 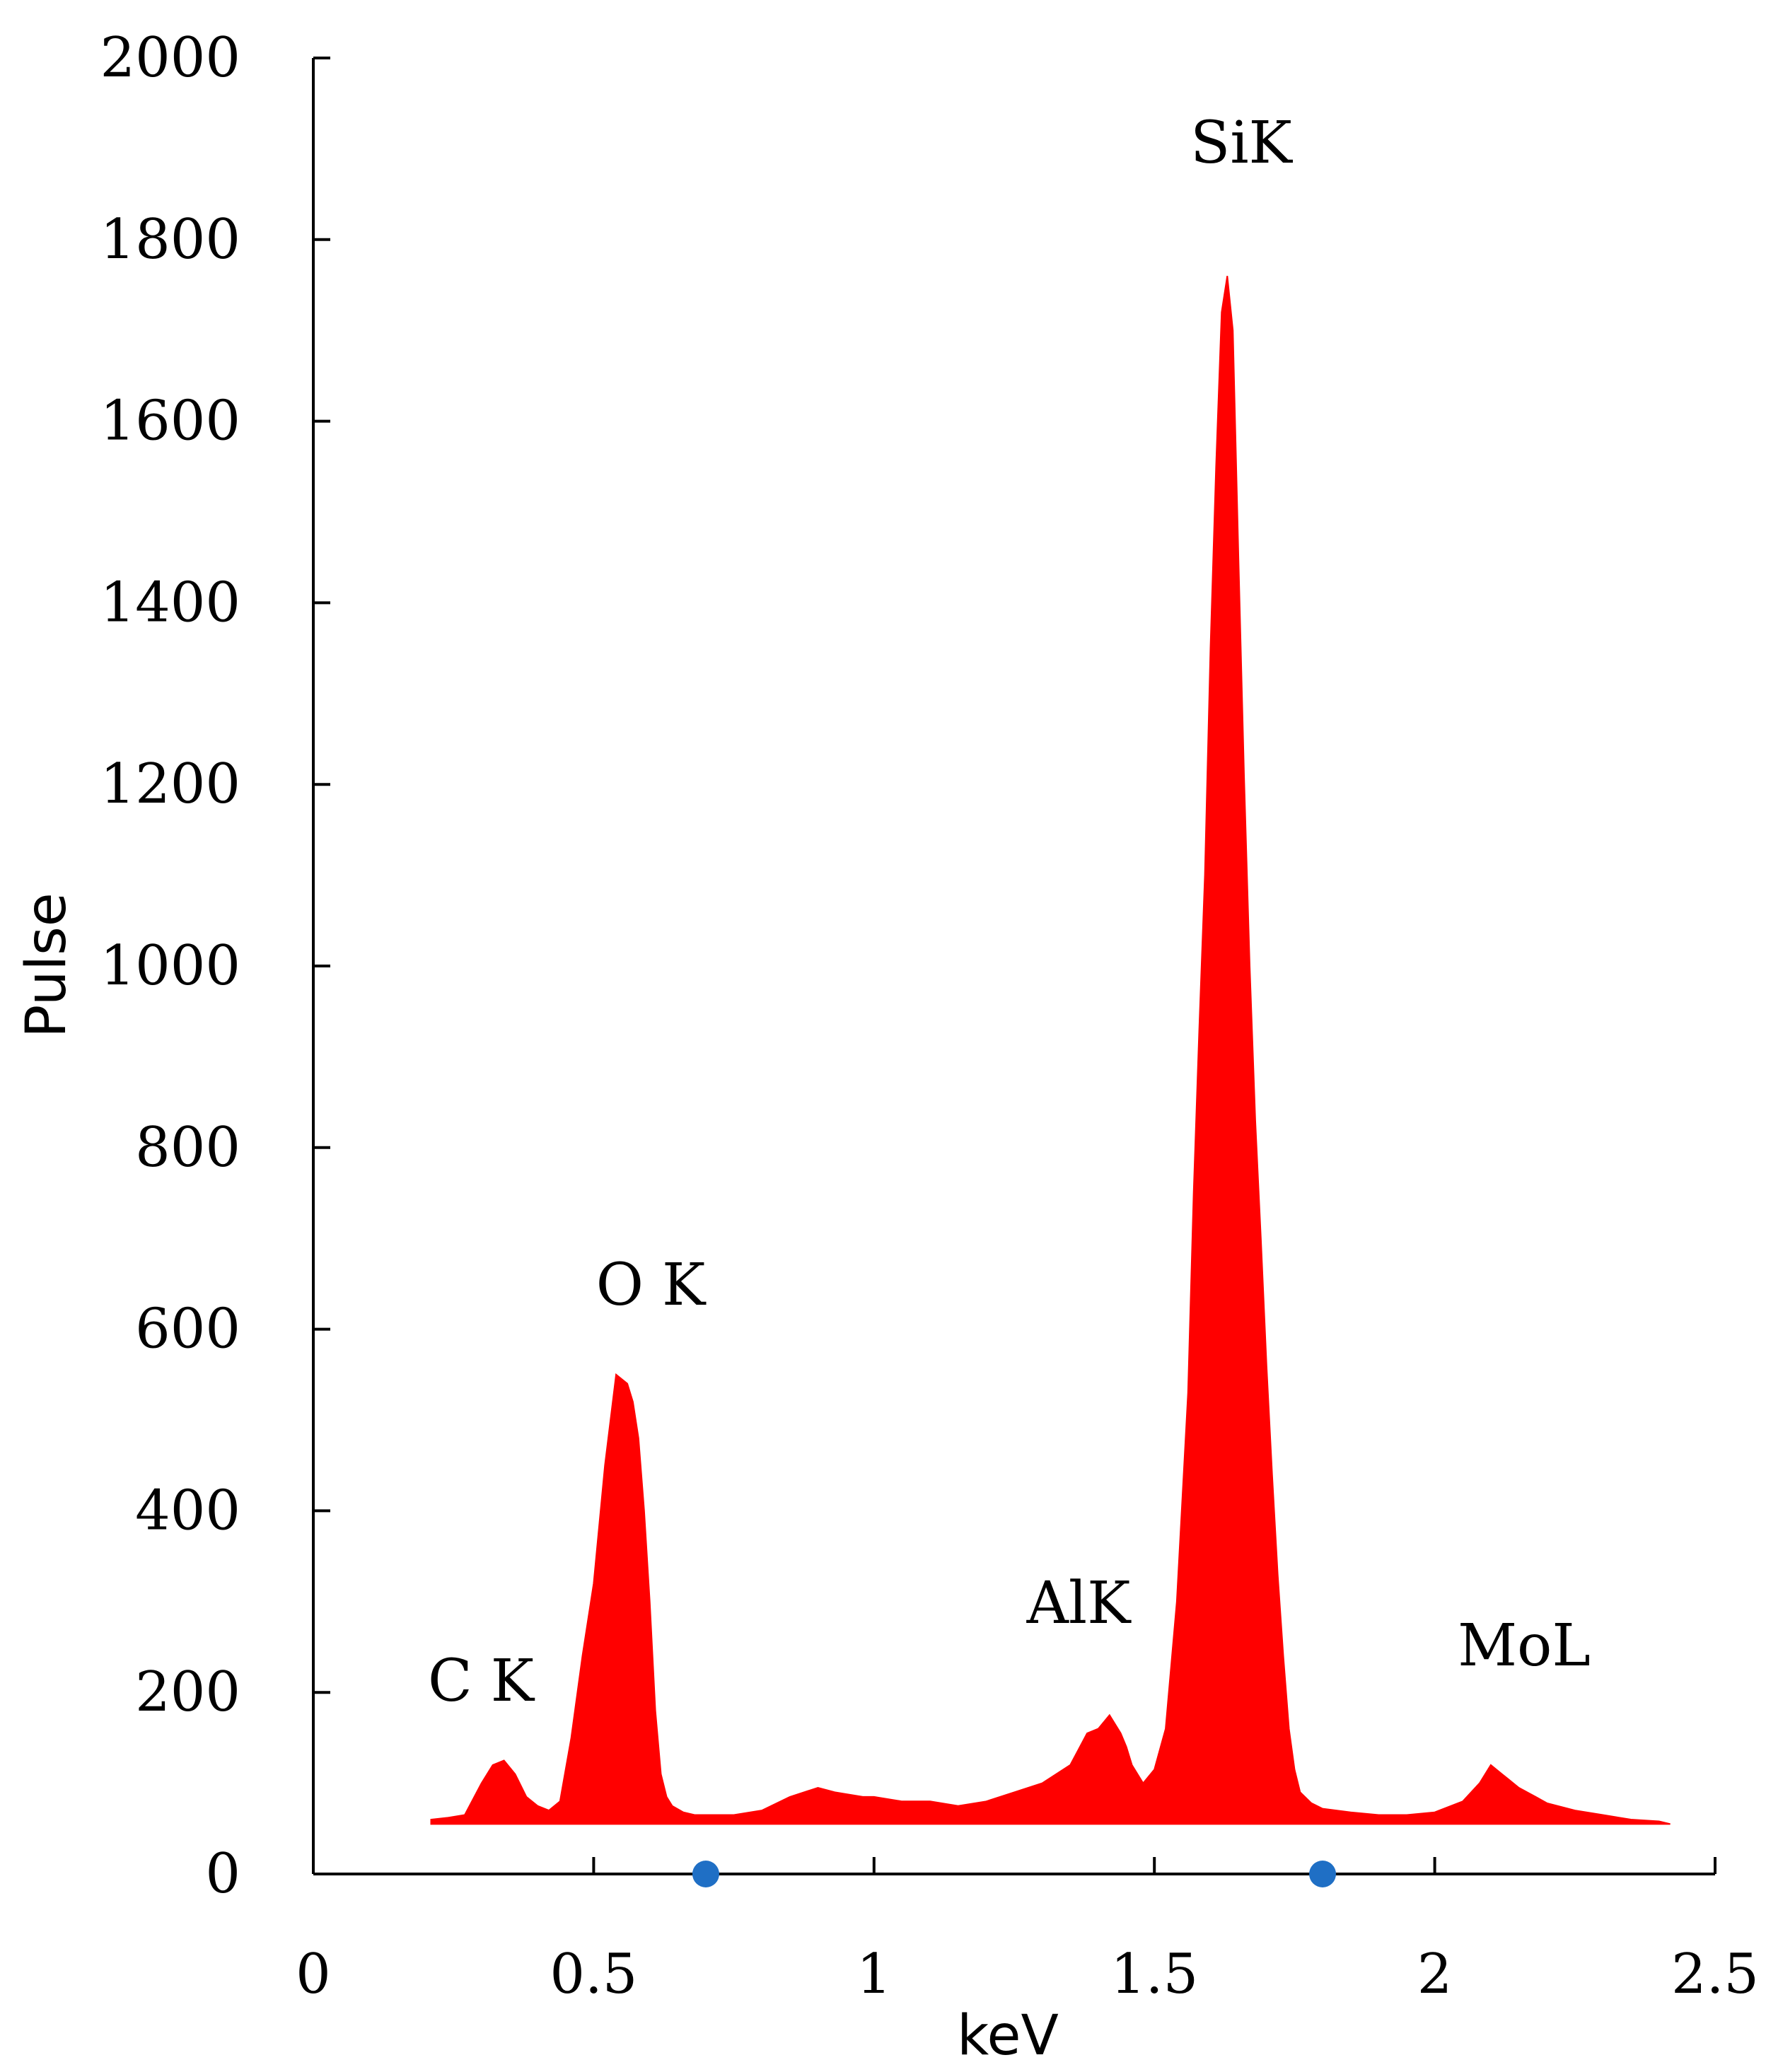 I want to click on peak-label-o-k: O K, so click(x=651, y=1285).